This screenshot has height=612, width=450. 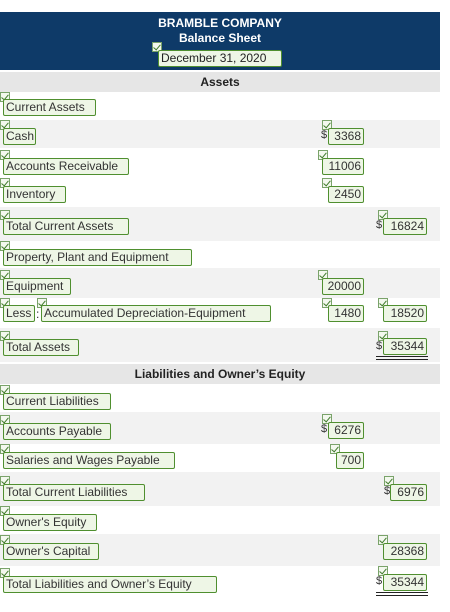 I want to click on total-assets-label: Total Assets, so click(x=41, y=347).